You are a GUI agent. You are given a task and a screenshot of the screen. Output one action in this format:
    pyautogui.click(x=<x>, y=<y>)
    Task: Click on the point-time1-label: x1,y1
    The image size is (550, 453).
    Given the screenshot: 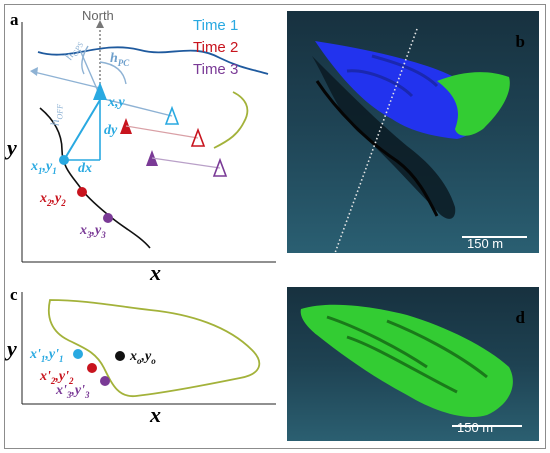 What is the action you would take?
    pyautogui.click(x=44, y=167)
    